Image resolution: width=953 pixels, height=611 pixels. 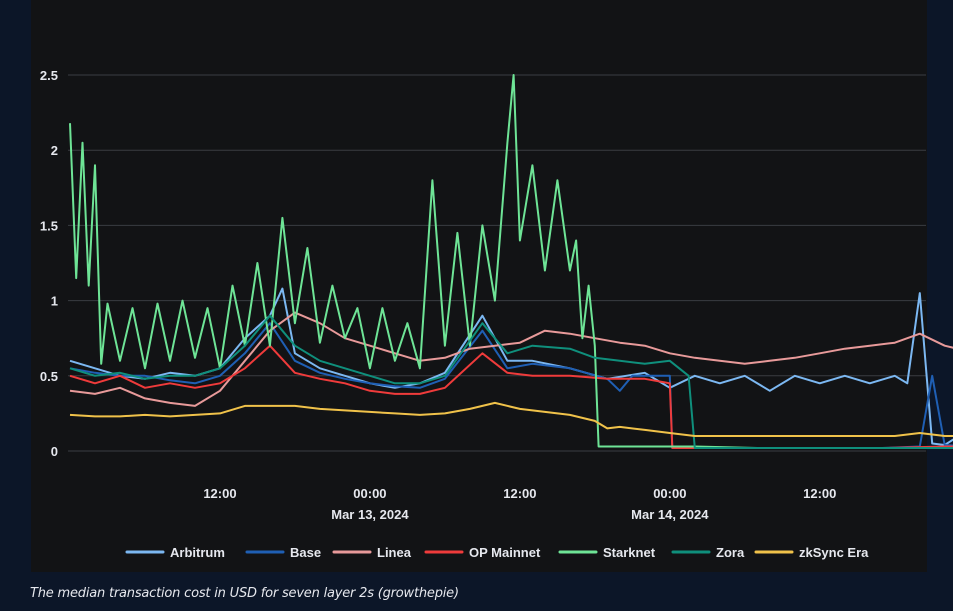 I want to click on series-line-linea, so click(x=511, y=359).